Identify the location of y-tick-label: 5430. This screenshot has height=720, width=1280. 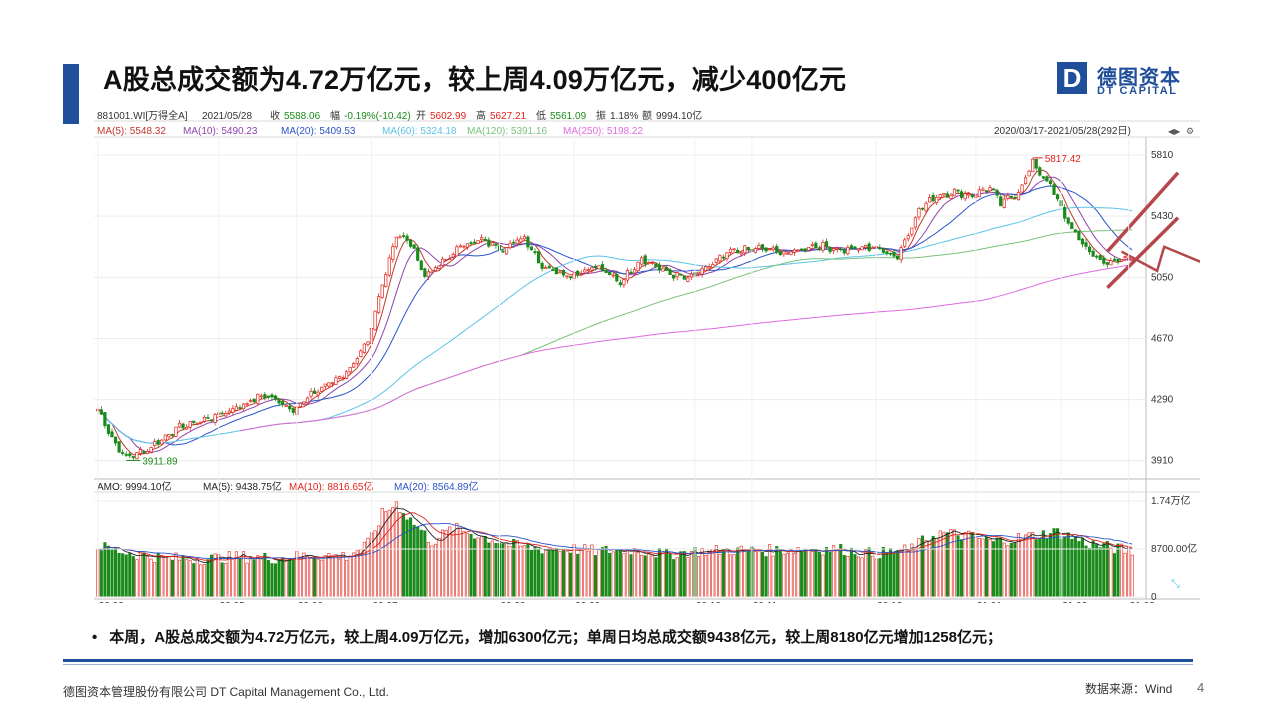
(1162, 216).